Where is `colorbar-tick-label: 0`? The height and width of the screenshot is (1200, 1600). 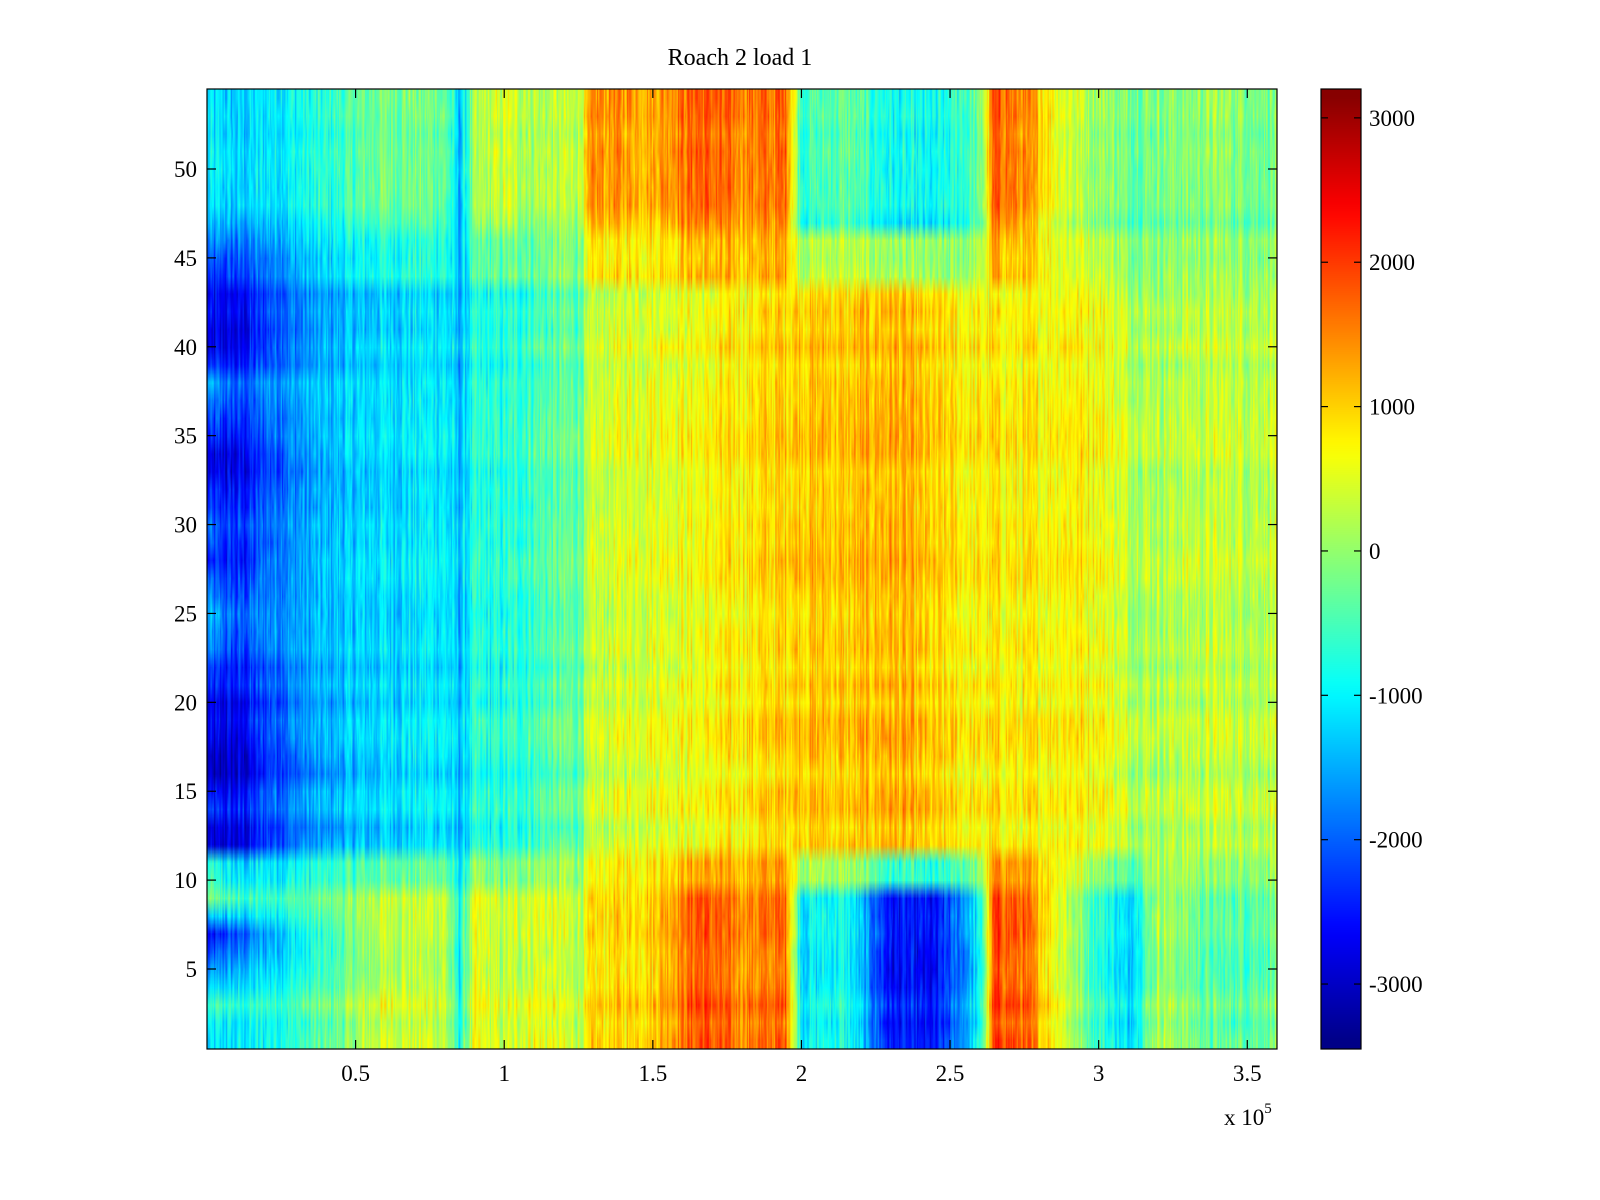
colorbar-tick-label: 0 is located at coordinates (1375, 551).